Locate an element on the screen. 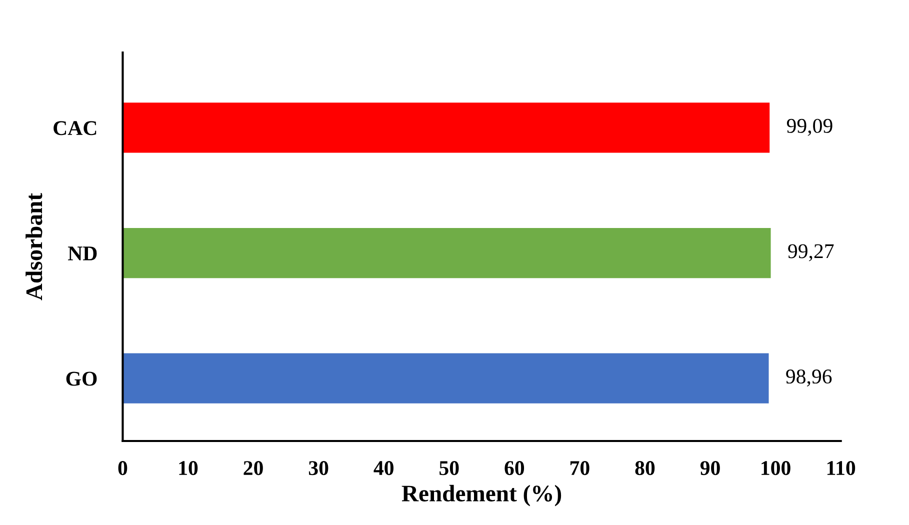  x-tick-label: 60 is located at coordinates (514, 468).